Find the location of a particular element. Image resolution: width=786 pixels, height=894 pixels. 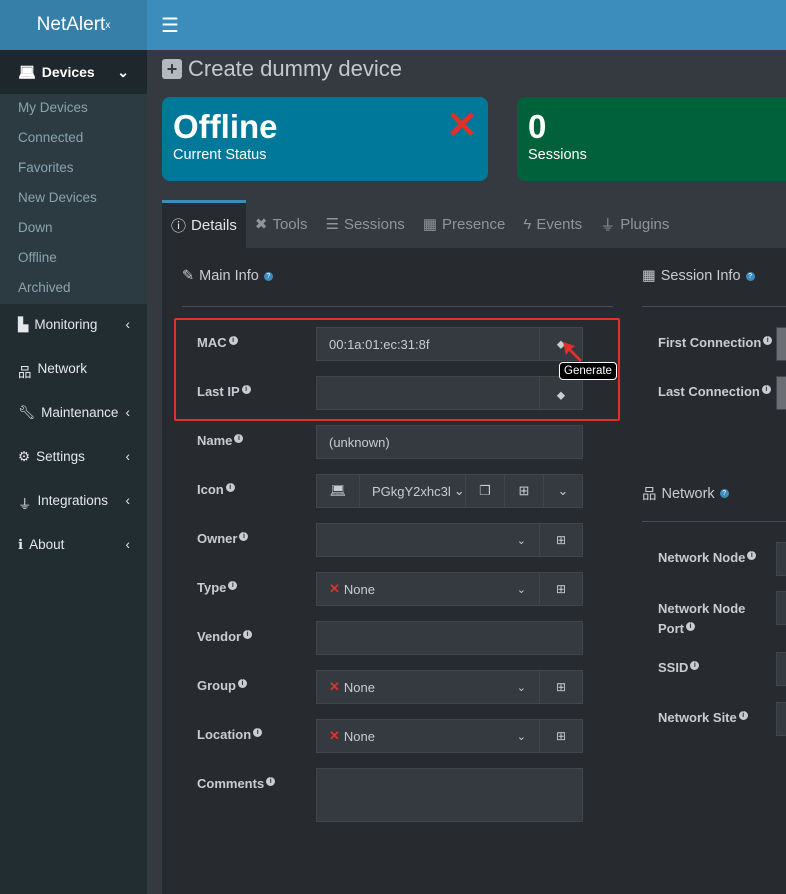

x-icon: ✕ is located at coordinates (334, 686).